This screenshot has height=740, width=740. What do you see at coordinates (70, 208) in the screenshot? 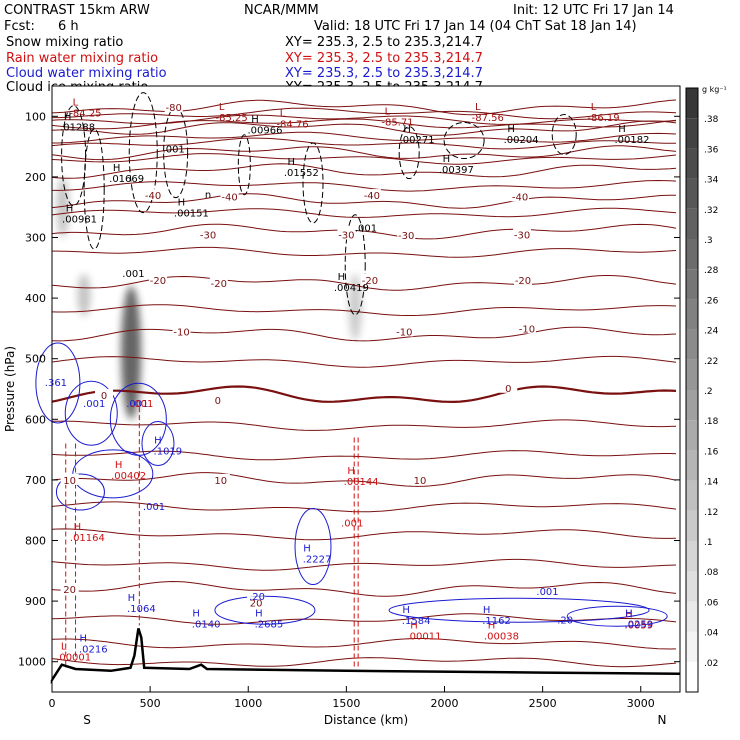
I see `ice-high-marker-2: H` at bounding box center [70, 208].